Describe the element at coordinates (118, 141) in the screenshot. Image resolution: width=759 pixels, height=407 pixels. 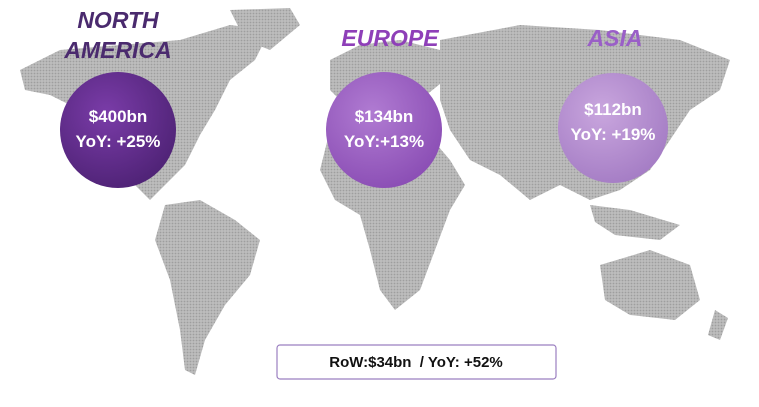
I see `region-yoy: YoY: +25%` at that location.